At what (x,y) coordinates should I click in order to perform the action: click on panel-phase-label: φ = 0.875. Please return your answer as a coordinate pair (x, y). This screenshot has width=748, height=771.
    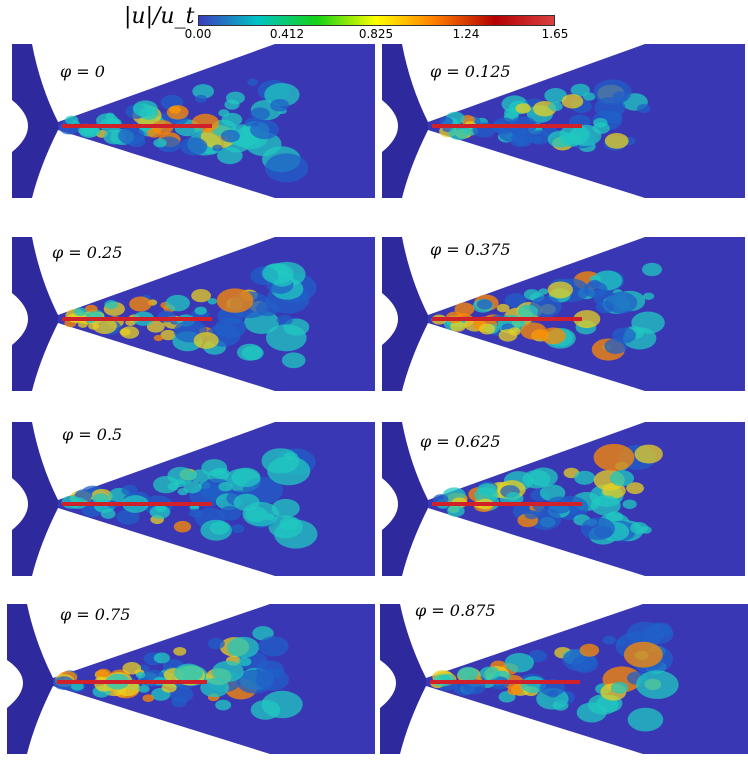
    Looking at the image, I should click on (455, 610).